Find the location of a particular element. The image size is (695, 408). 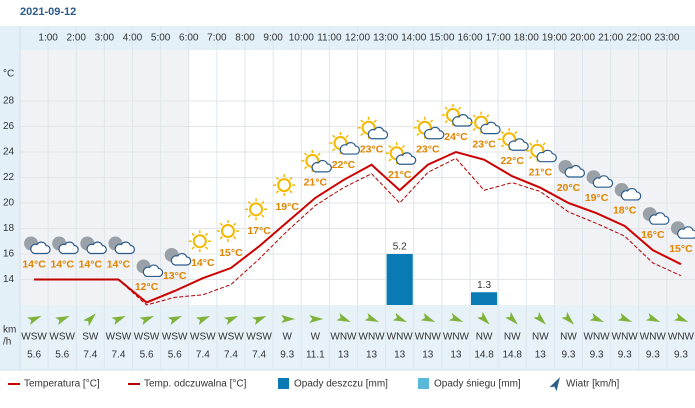

temperature-label: 20°C is located at coordinates (569, 188).